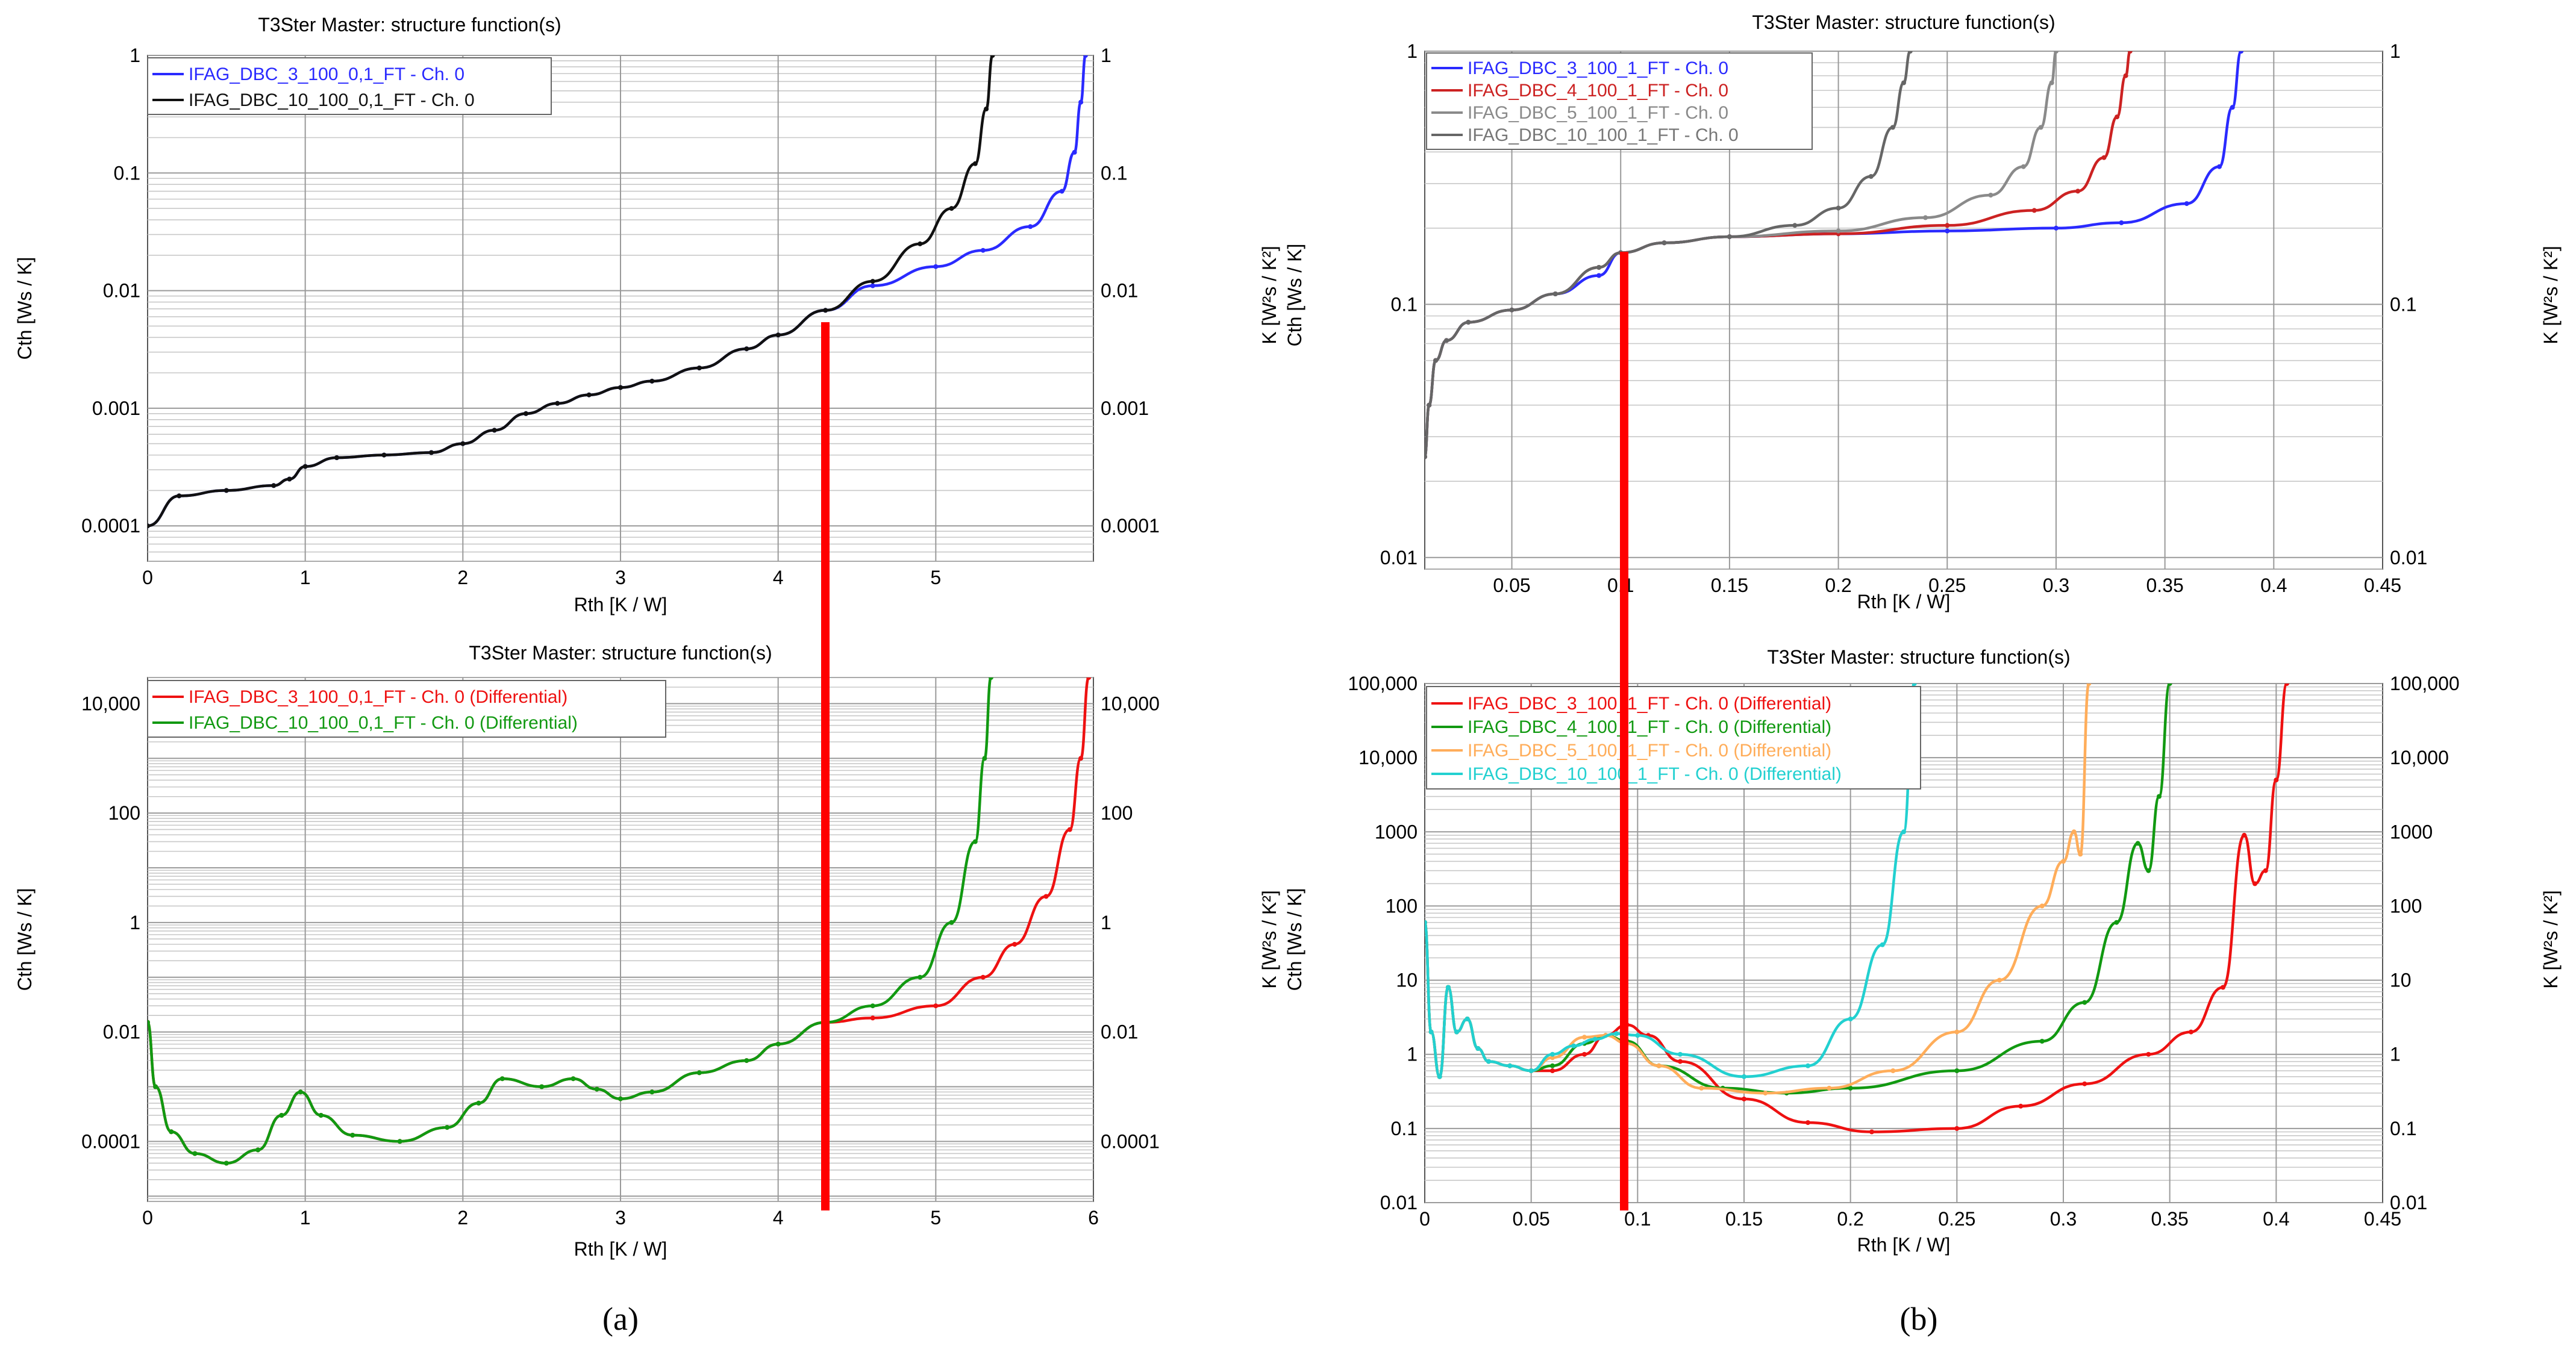  What do you see at coordinates (2383, 585) in the screenshot?
I see `x-tick-label: 0.45` at bounding box center [2383, 585].